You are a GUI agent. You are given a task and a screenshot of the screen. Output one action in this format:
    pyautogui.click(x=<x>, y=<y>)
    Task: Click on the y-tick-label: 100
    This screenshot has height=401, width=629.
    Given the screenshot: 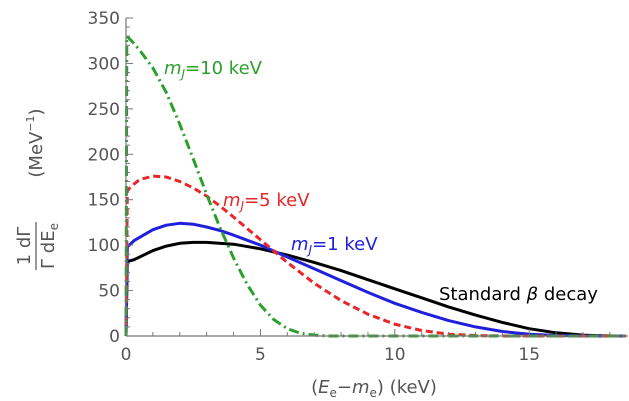 What is the action you would take?
    pyautogui.click(x=104, y=246)
    